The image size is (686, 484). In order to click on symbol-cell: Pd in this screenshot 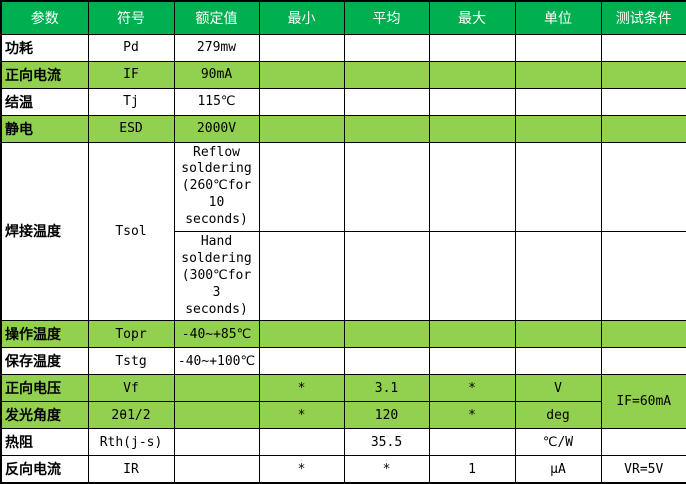, I will do `click(131, 47)`.